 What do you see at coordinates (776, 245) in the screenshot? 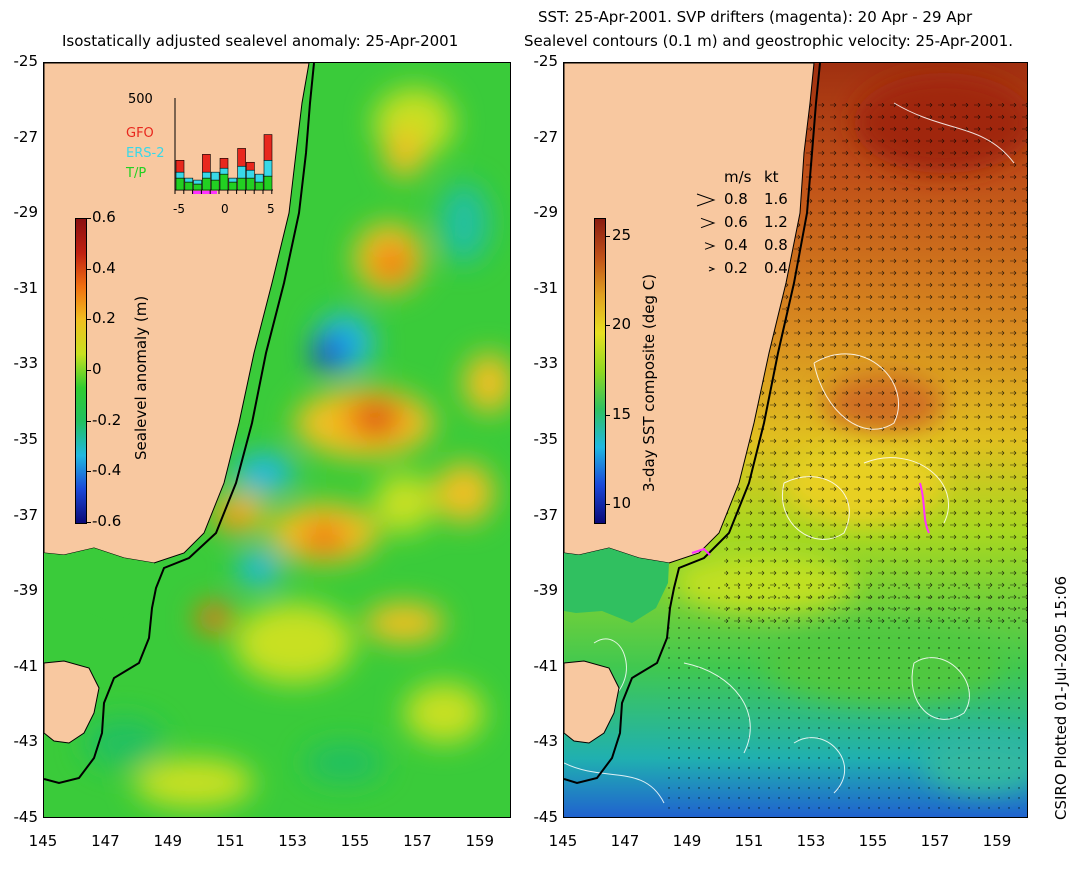
I see `velocity-legend-kt: 0.8` at bounding box center [776, 245].